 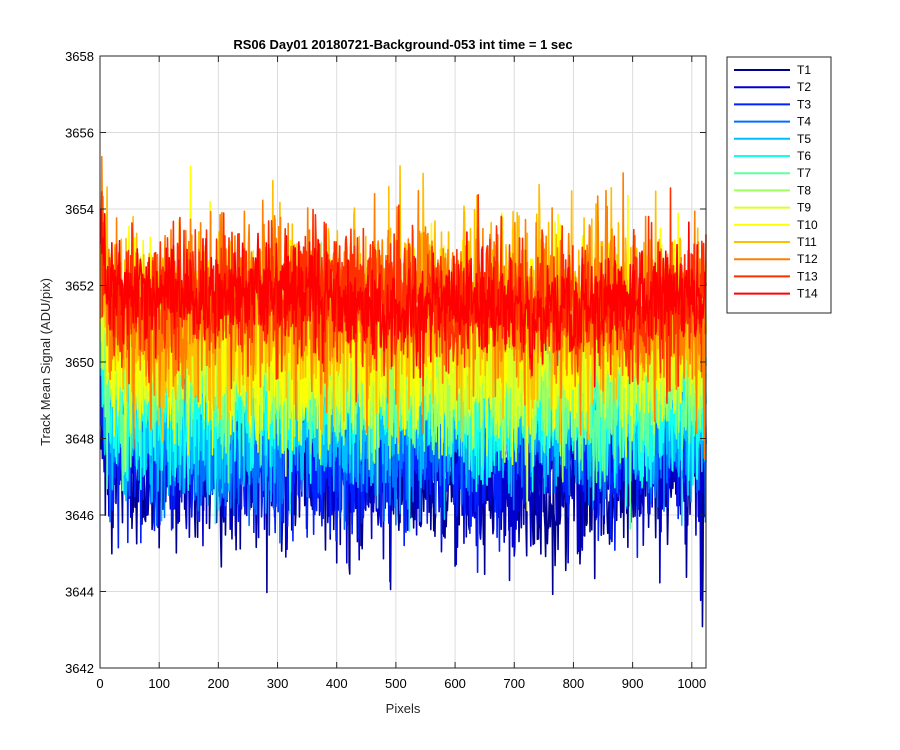 I want to click on legend-label-t13: T13, so click(x=807, y=276).